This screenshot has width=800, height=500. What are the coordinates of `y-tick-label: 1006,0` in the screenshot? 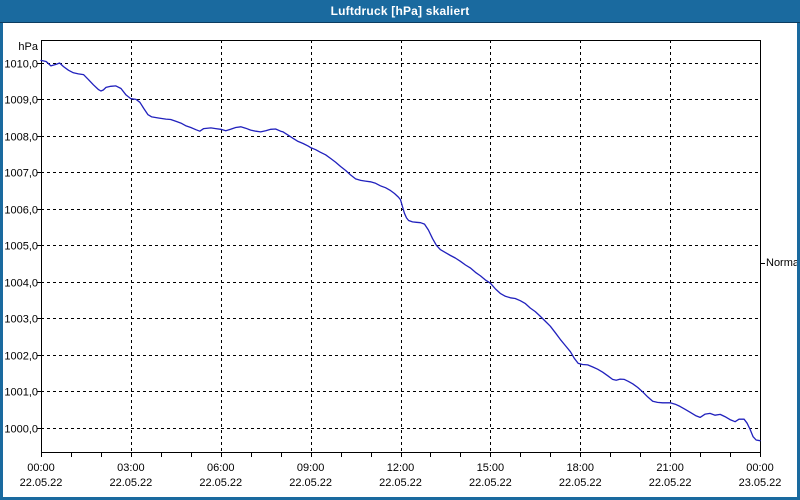 It's located at (21, 211).